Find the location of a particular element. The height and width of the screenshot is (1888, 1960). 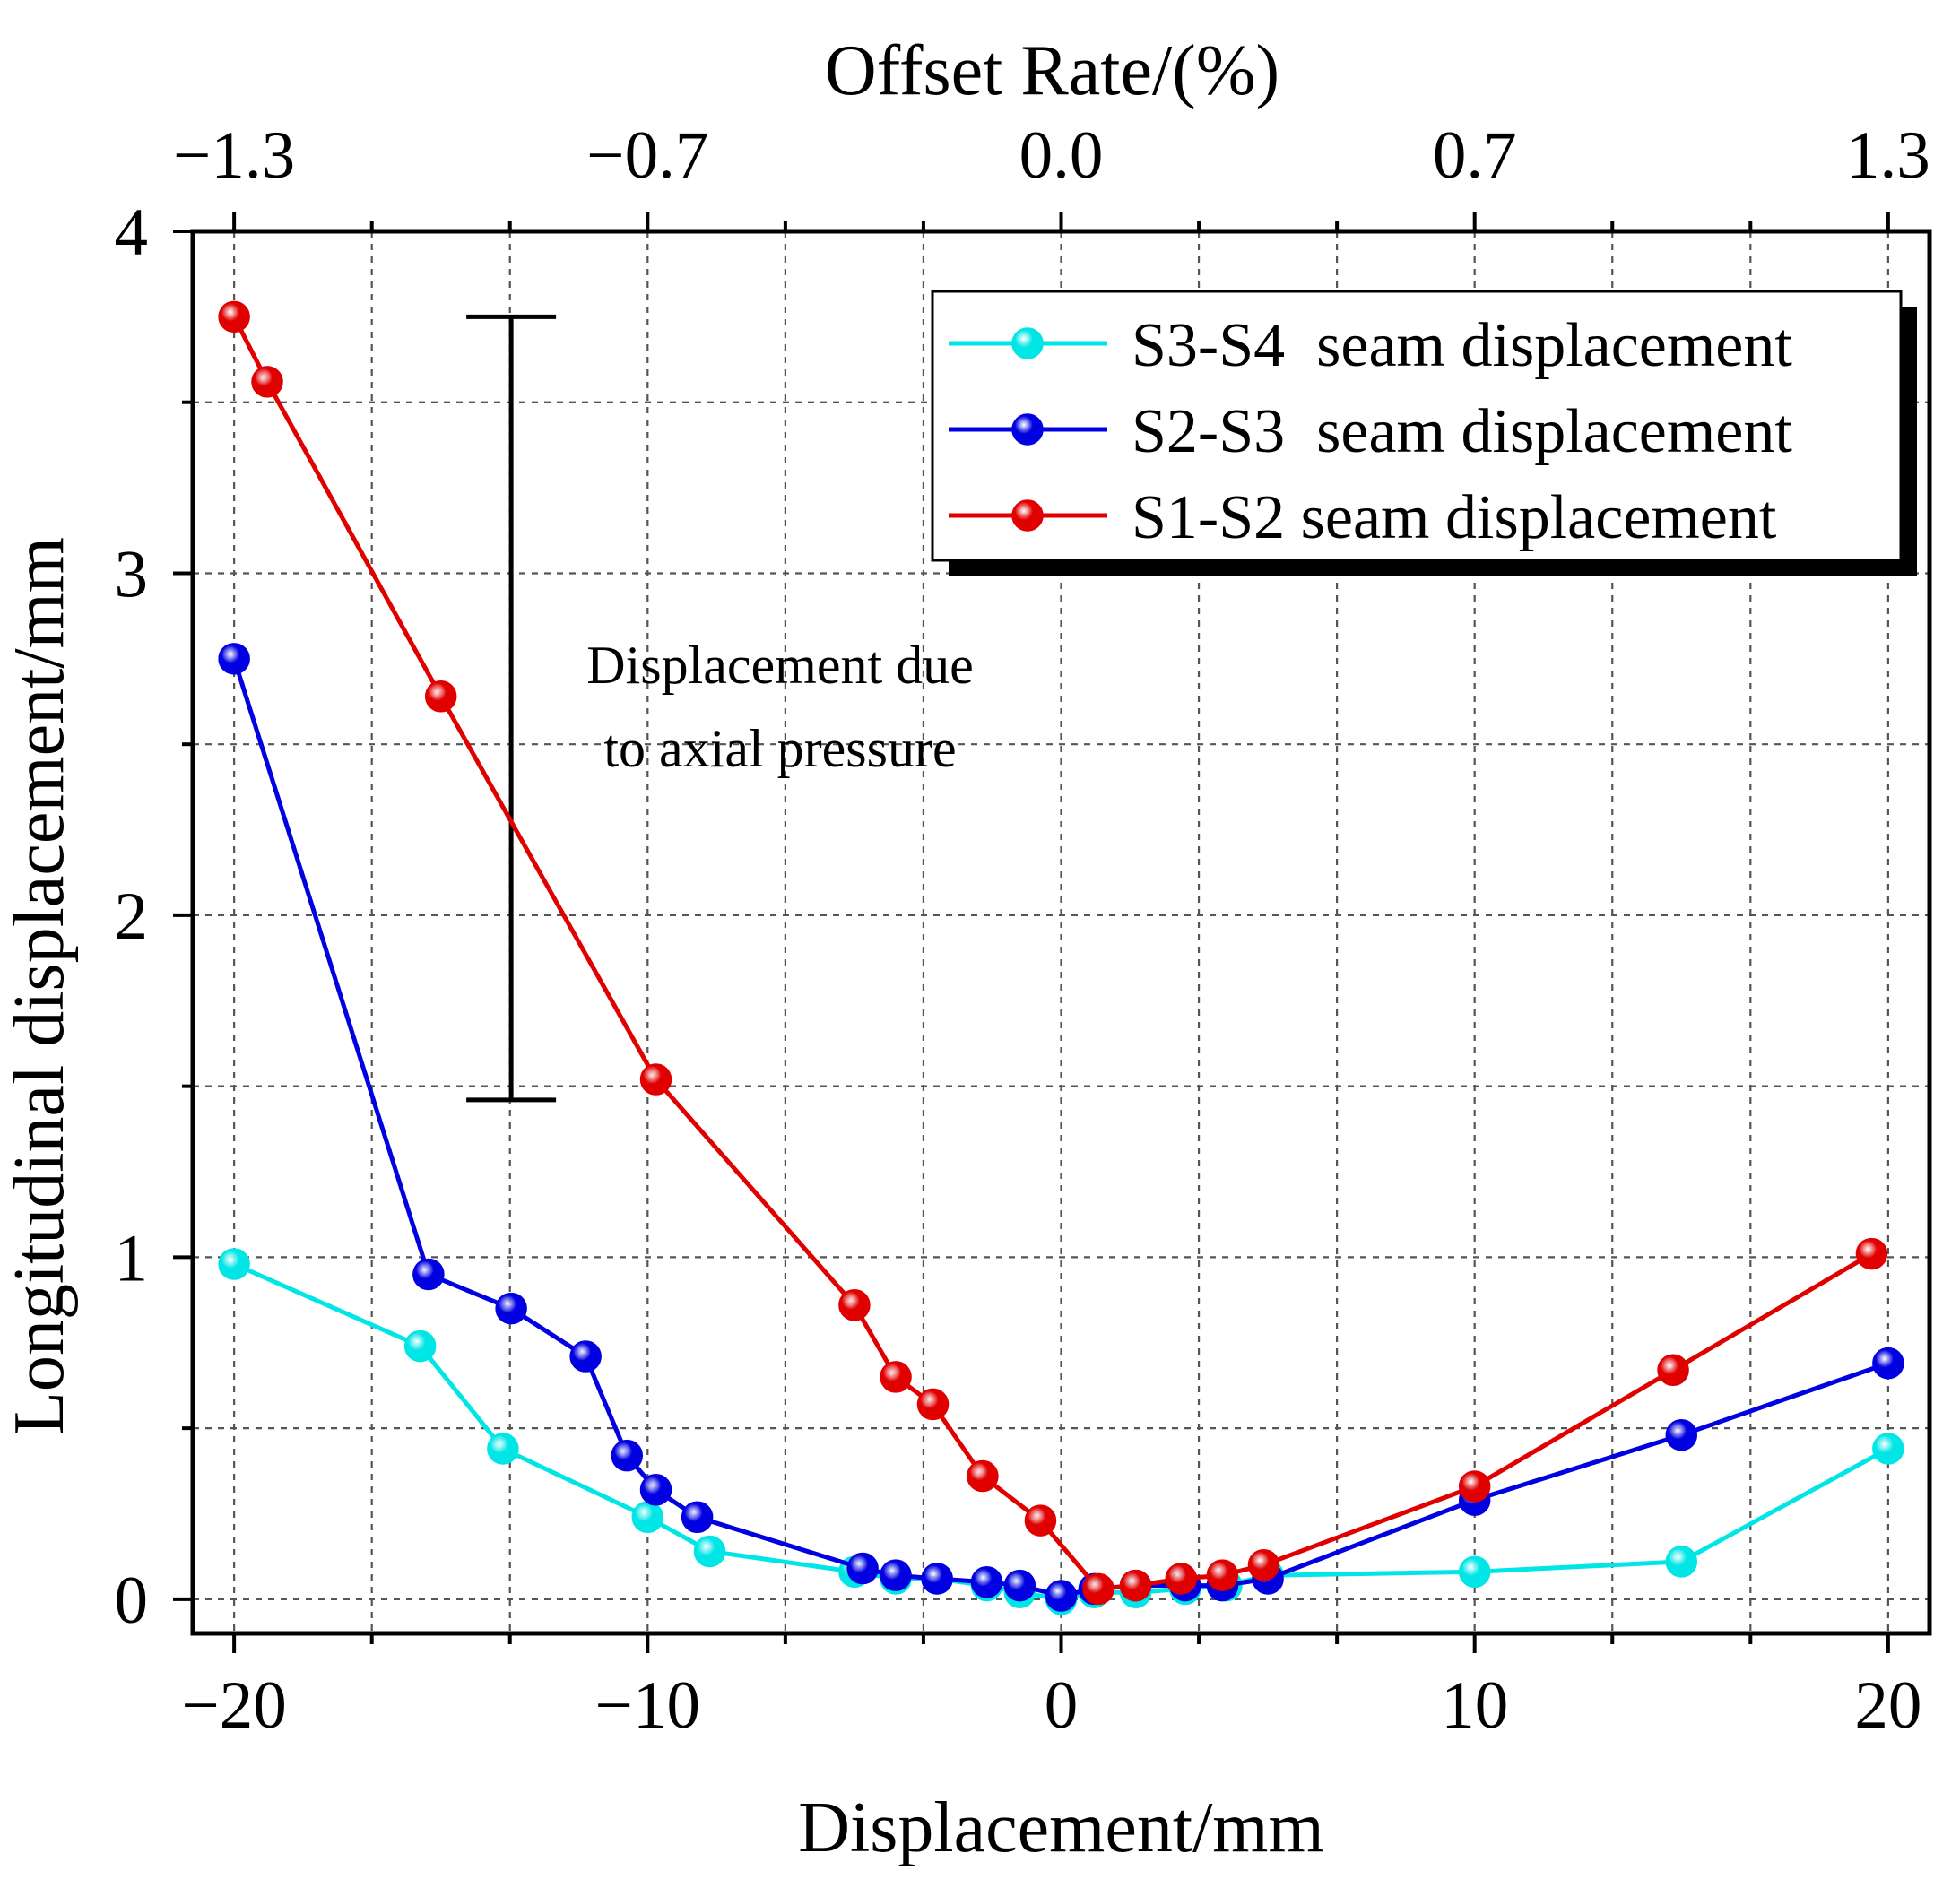

top-tick-label: 0.0 is located at coordinates (1061, 155).